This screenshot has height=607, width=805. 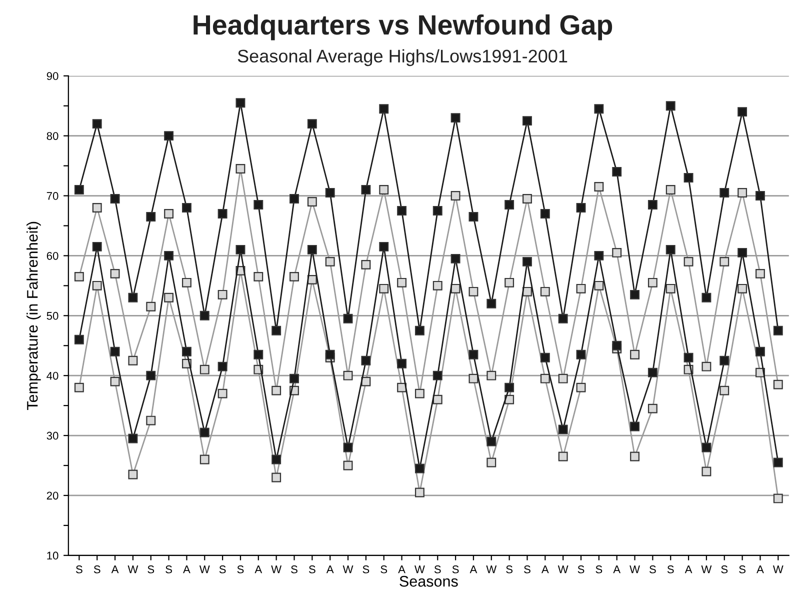 What do you see at coordinates (52, 436) in the screenshot?
I see `y-tick-label: 30` at bounding box center [52, 436].